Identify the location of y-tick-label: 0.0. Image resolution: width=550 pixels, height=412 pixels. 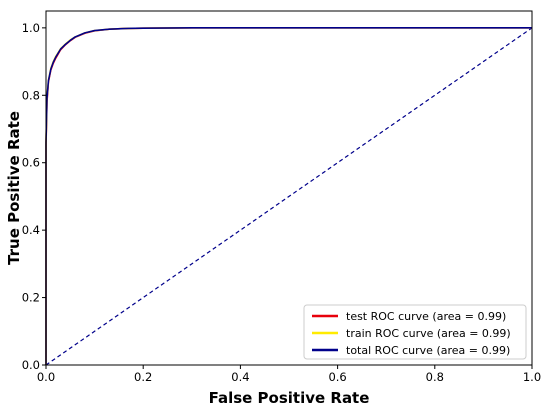
(31, 365).